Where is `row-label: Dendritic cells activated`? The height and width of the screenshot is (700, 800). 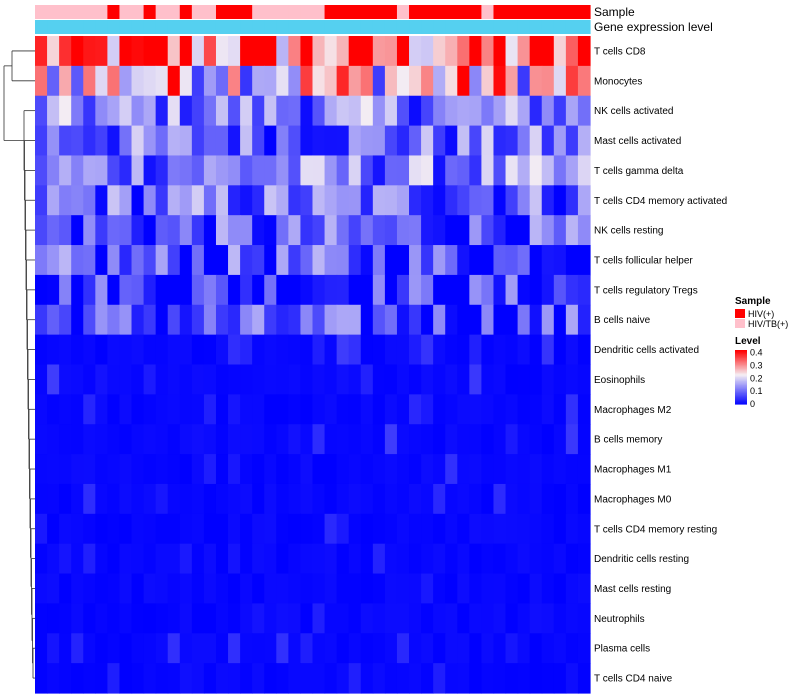 row-label: Dendritic cells activated is located at coordinates (646, 350).